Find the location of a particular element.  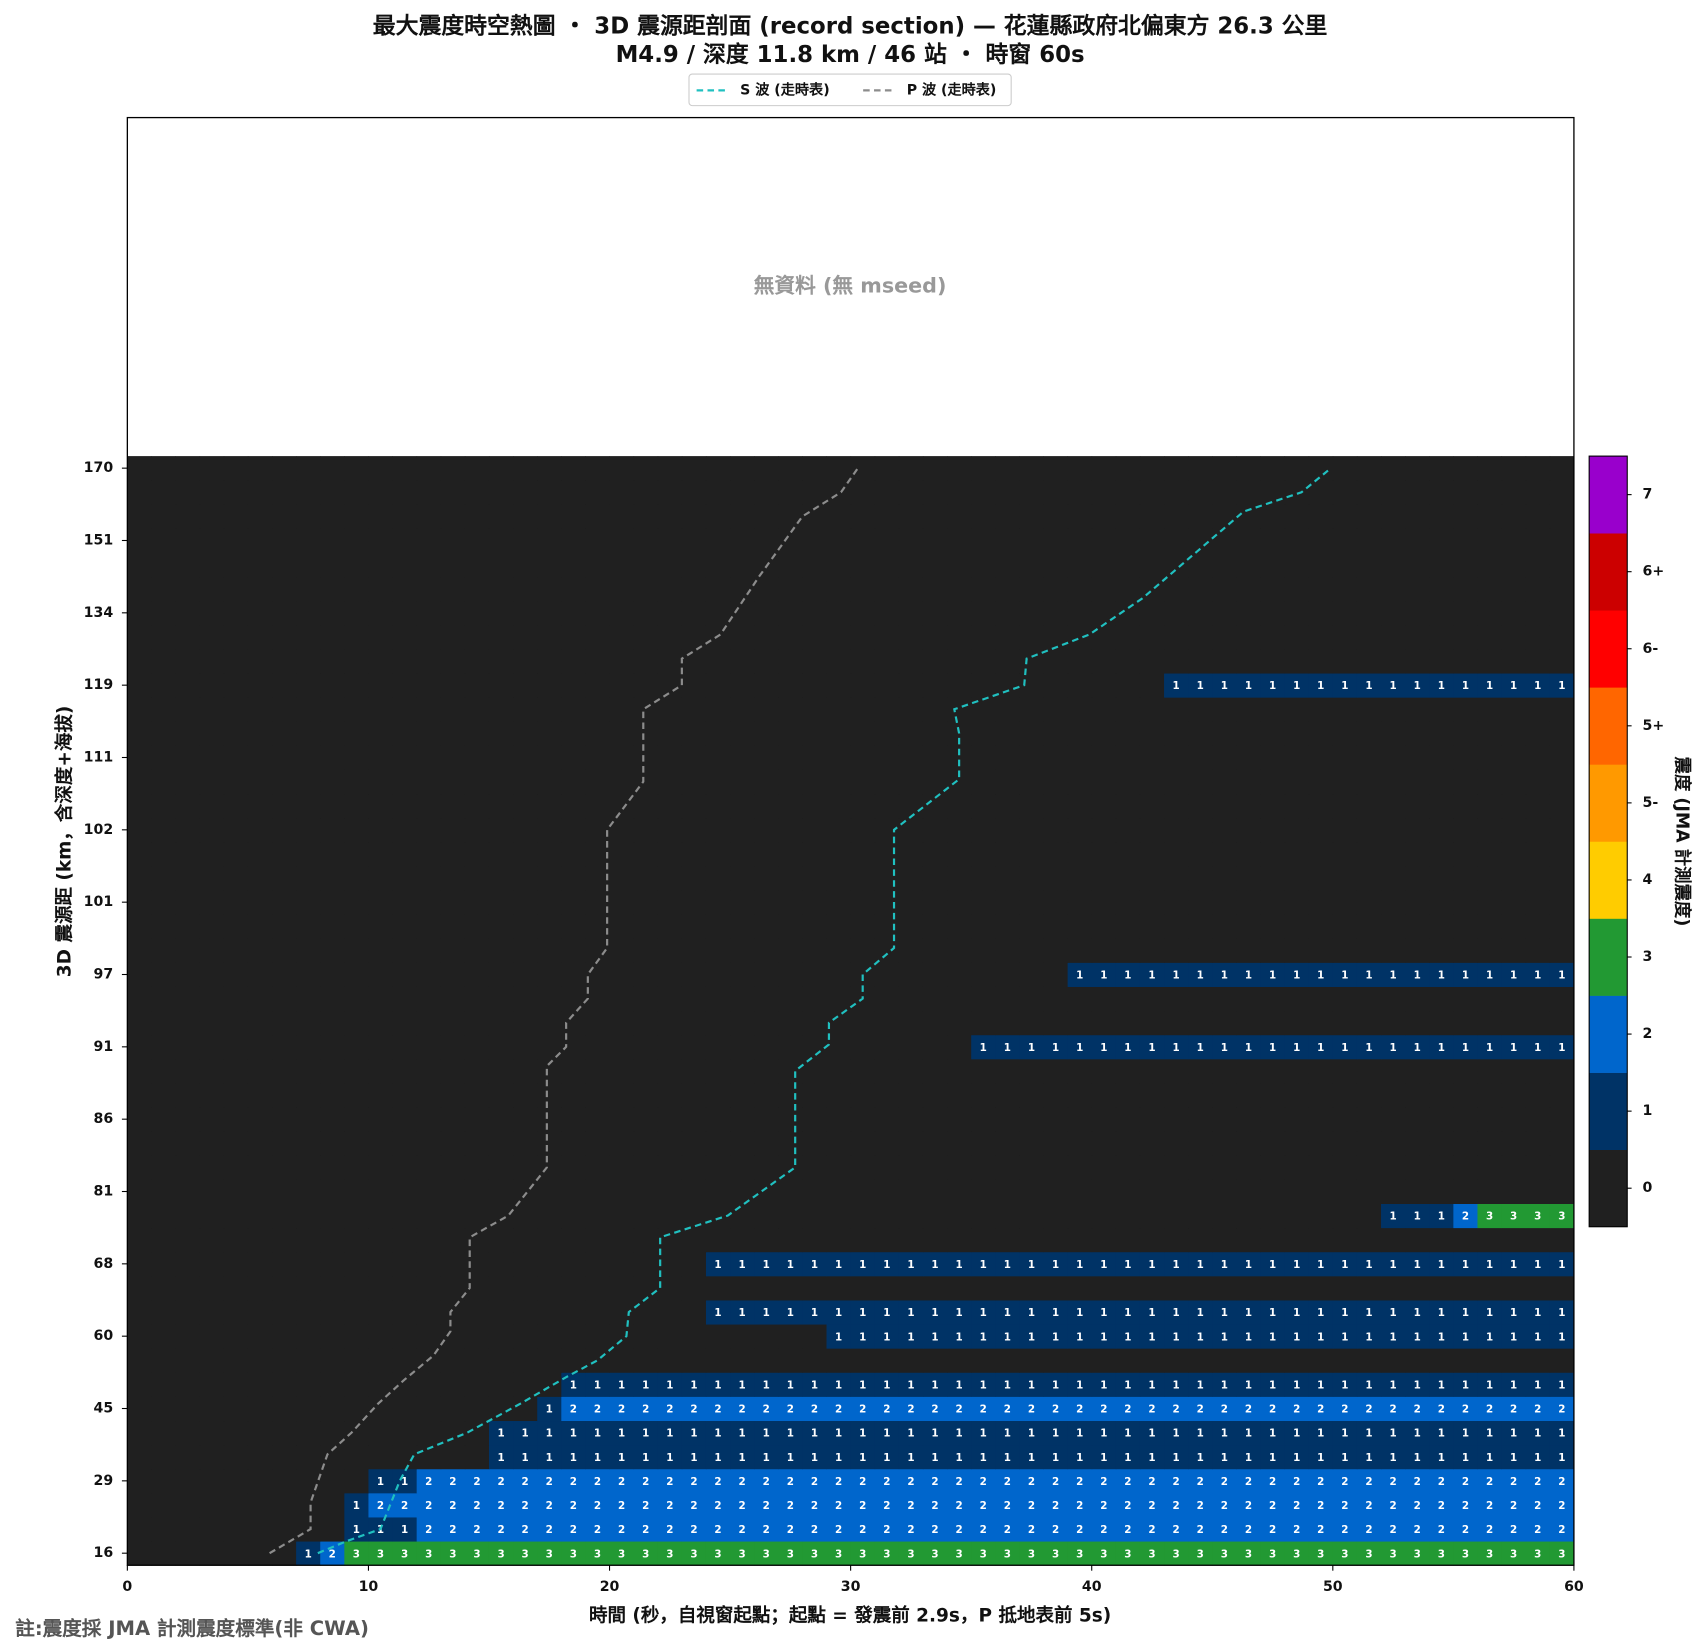

cell-label: 1 is located at coordinates (790, 1265).